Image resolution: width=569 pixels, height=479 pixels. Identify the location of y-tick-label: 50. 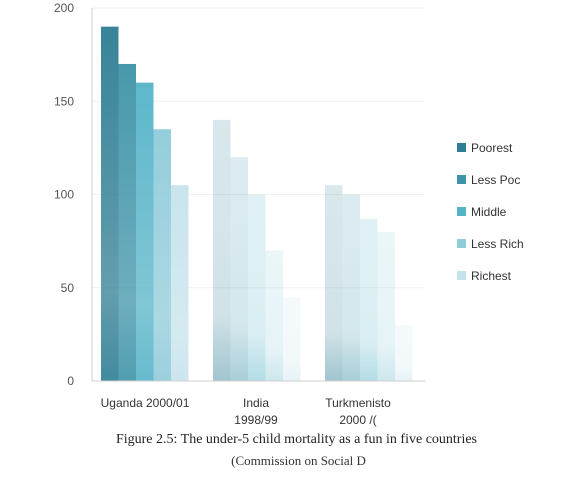
(68, 288).